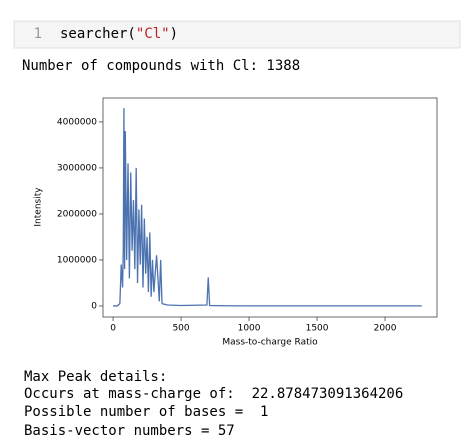  Describe the element at coordinates (161, 66) in the screenshot. I see `output-text: Number of compounds with Cl: 1388` at that location.